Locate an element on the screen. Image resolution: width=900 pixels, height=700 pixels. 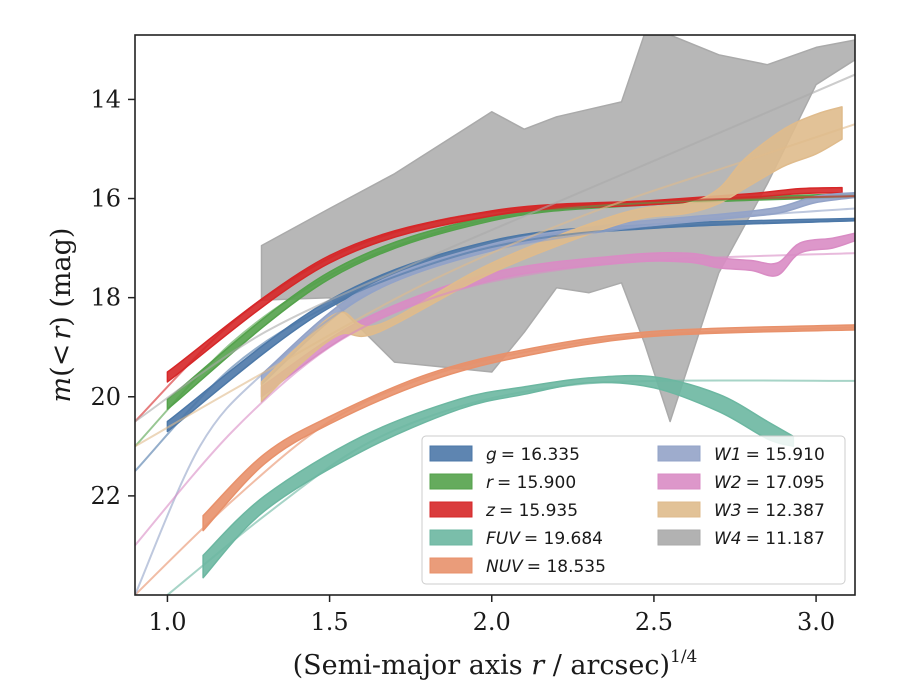
y-axis-label-open: ( is located at coordinates (61, 371).